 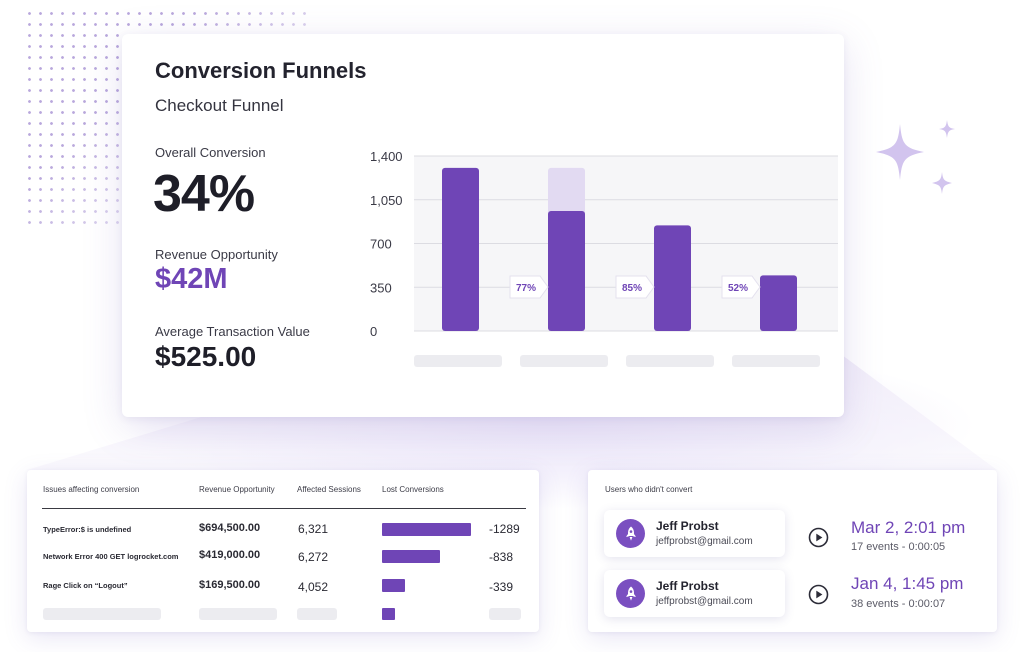 What do you see at coordinates (237, 489) in the screenshot?
I see `header-revenue: Revenue Opportunity` at bounding box center [237, 489].